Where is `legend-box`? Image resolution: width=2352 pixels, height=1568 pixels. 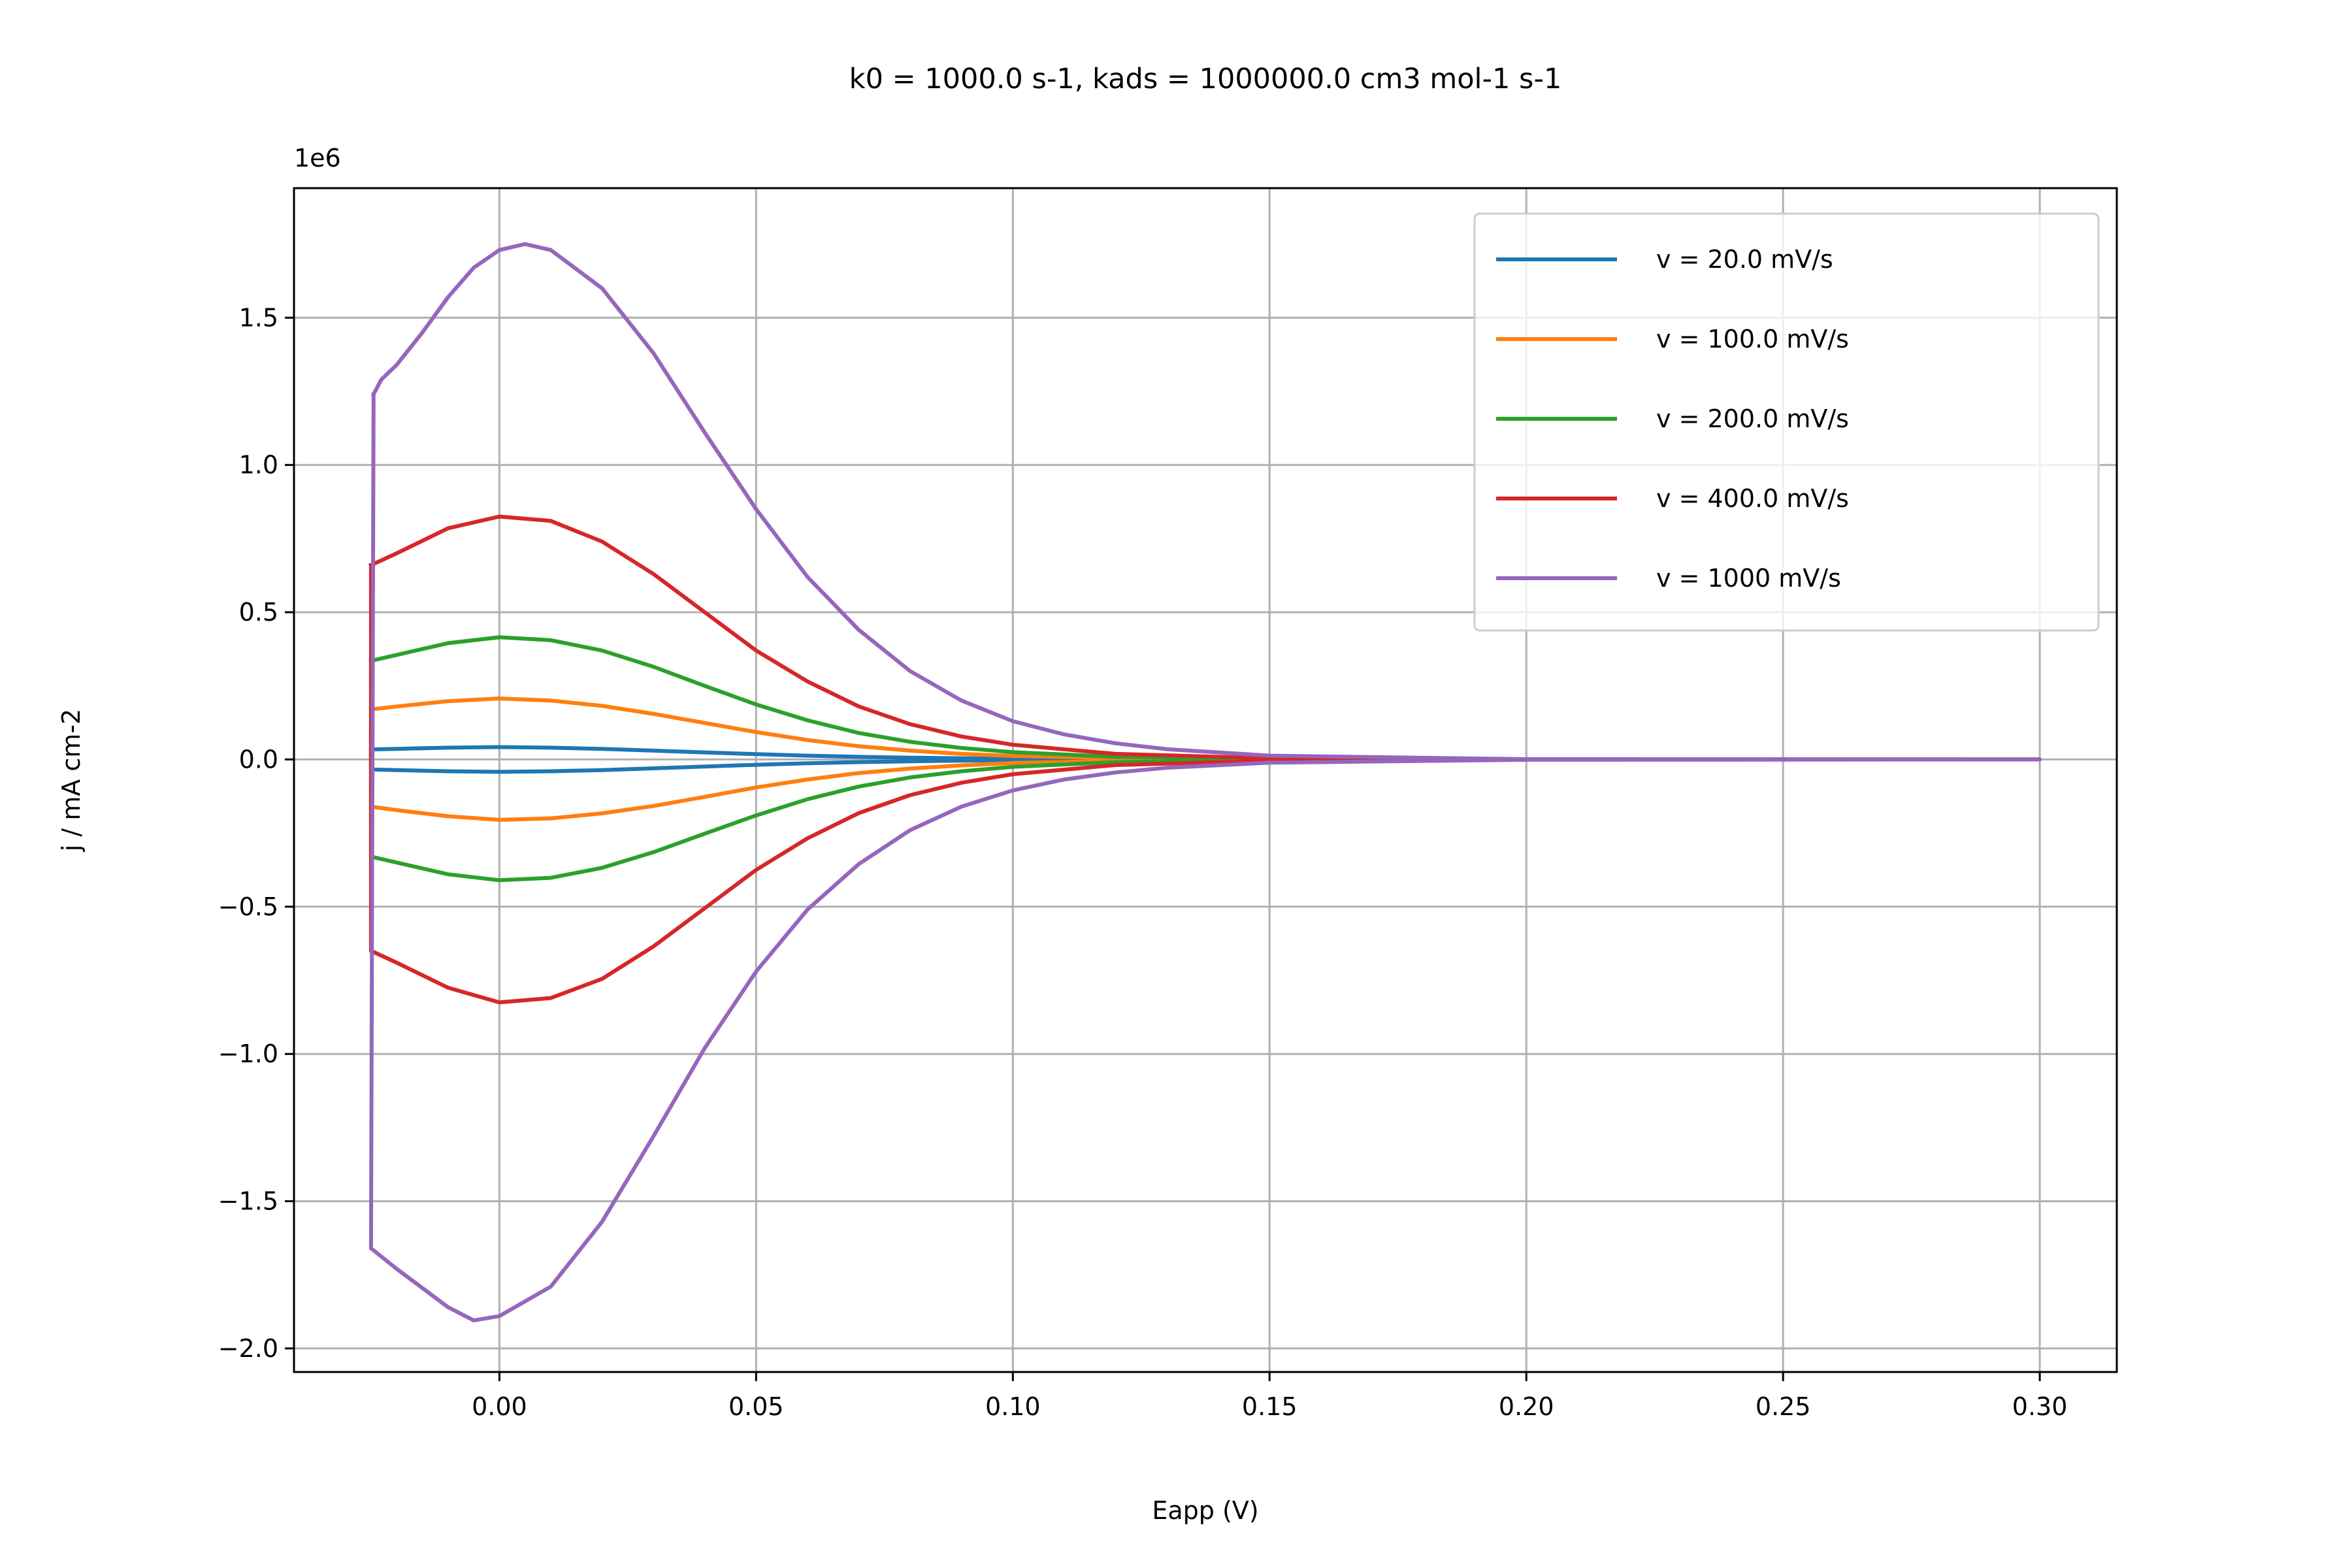
legend-box is located at coordinates (1786, 422).